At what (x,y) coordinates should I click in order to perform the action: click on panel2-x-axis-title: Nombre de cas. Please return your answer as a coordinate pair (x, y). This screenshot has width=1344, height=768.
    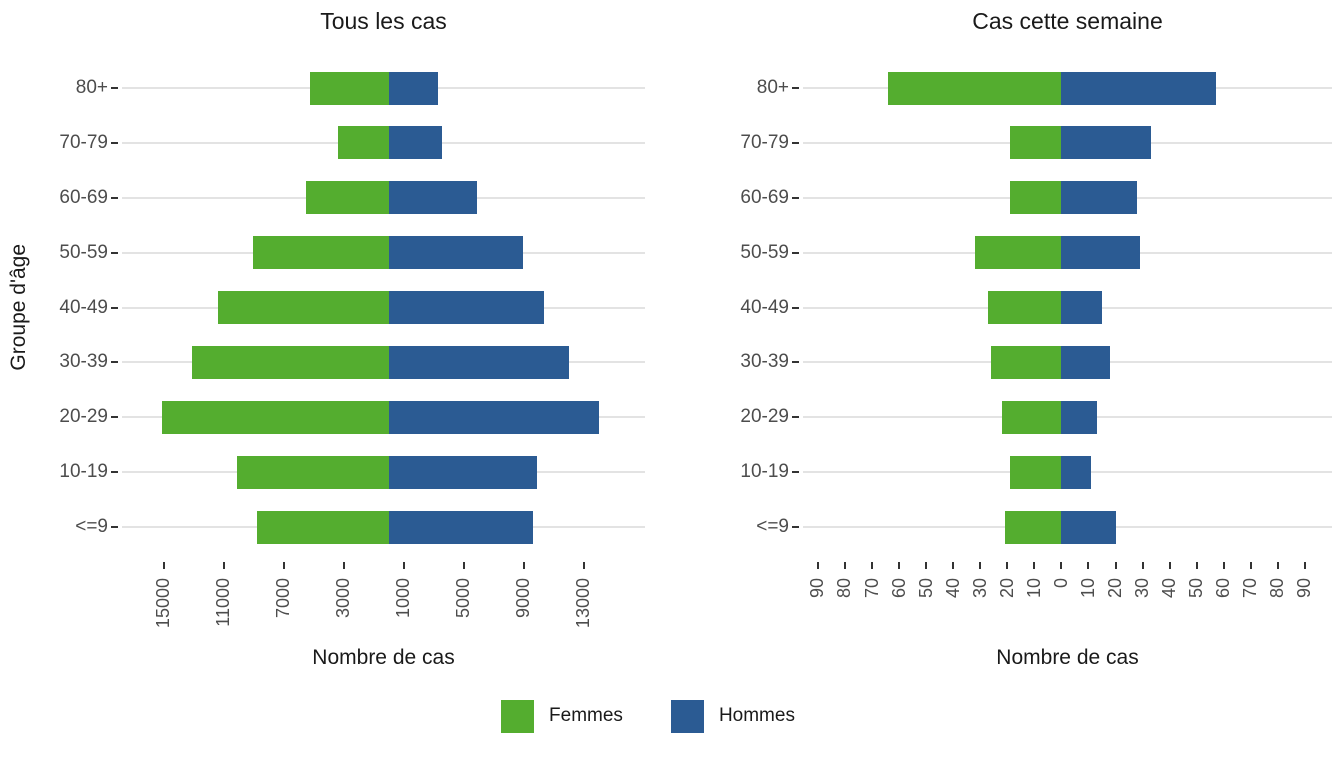
    Looking at the image, I should click on (1067, 657).